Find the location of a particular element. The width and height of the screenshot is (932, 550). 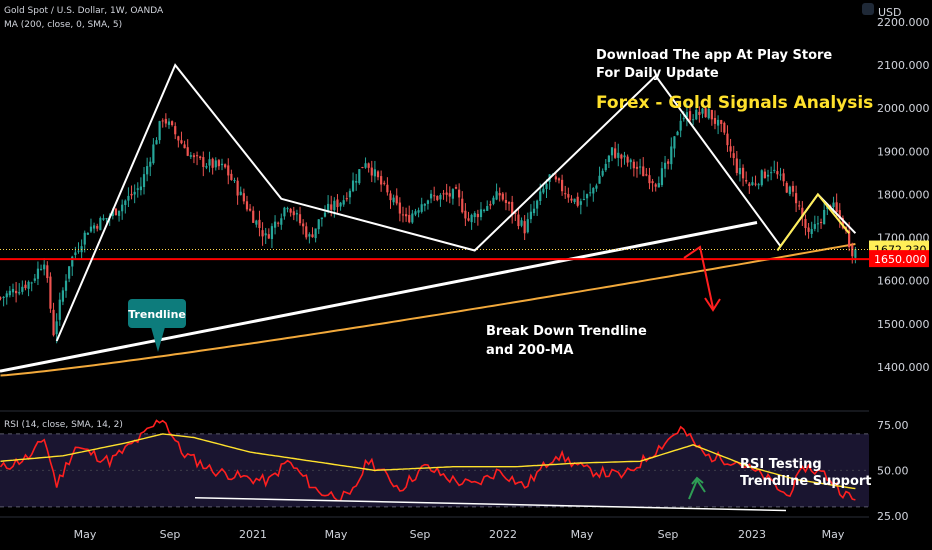

time-tick-label: 2022 is located at coordinates (503, 534).